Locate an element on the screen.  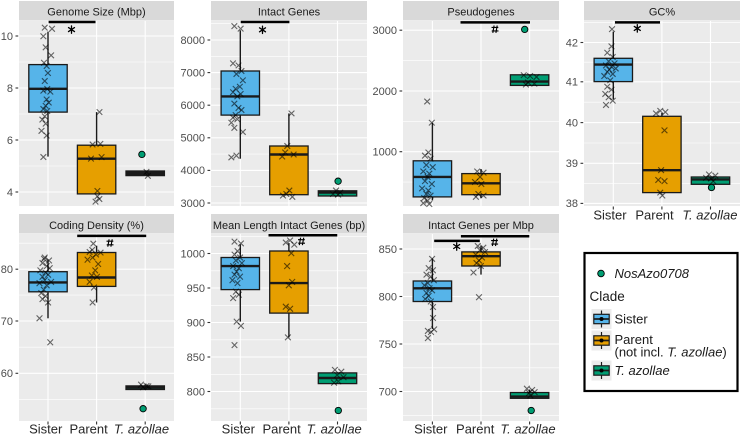
svg-text: 700 is located at coordinates (388, 392).